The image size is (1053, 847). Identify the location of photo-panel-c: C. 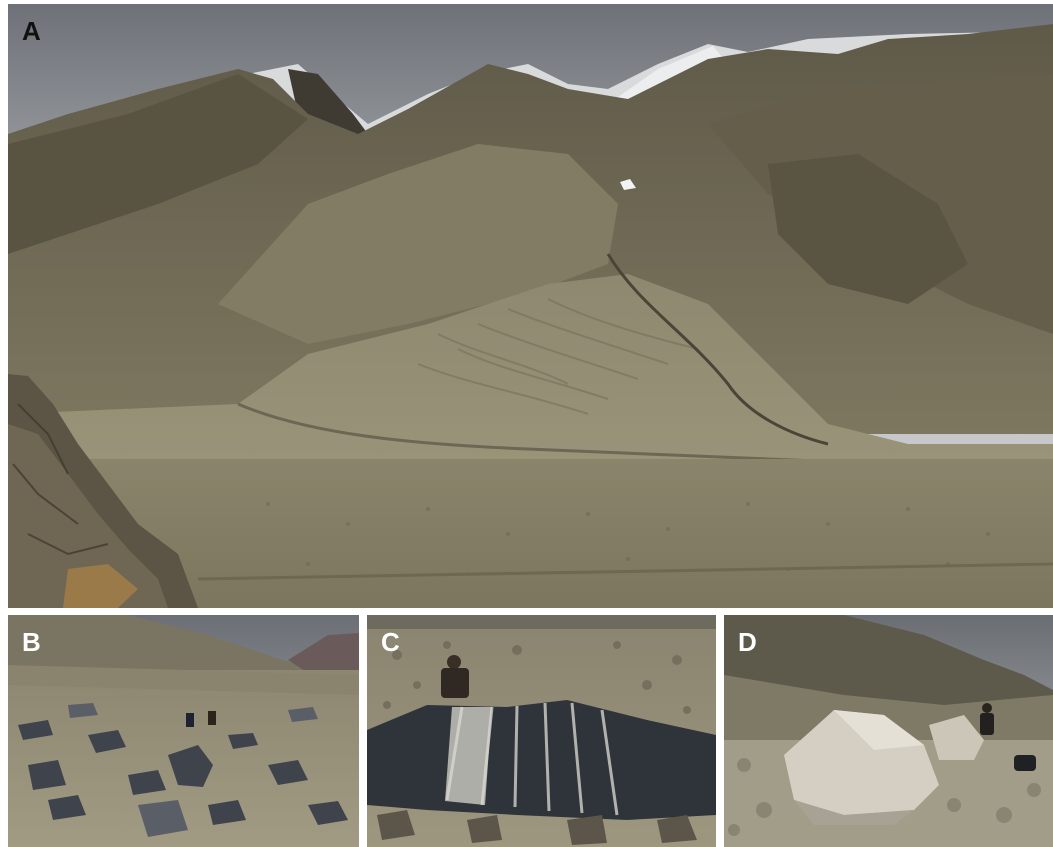
(541, 731).